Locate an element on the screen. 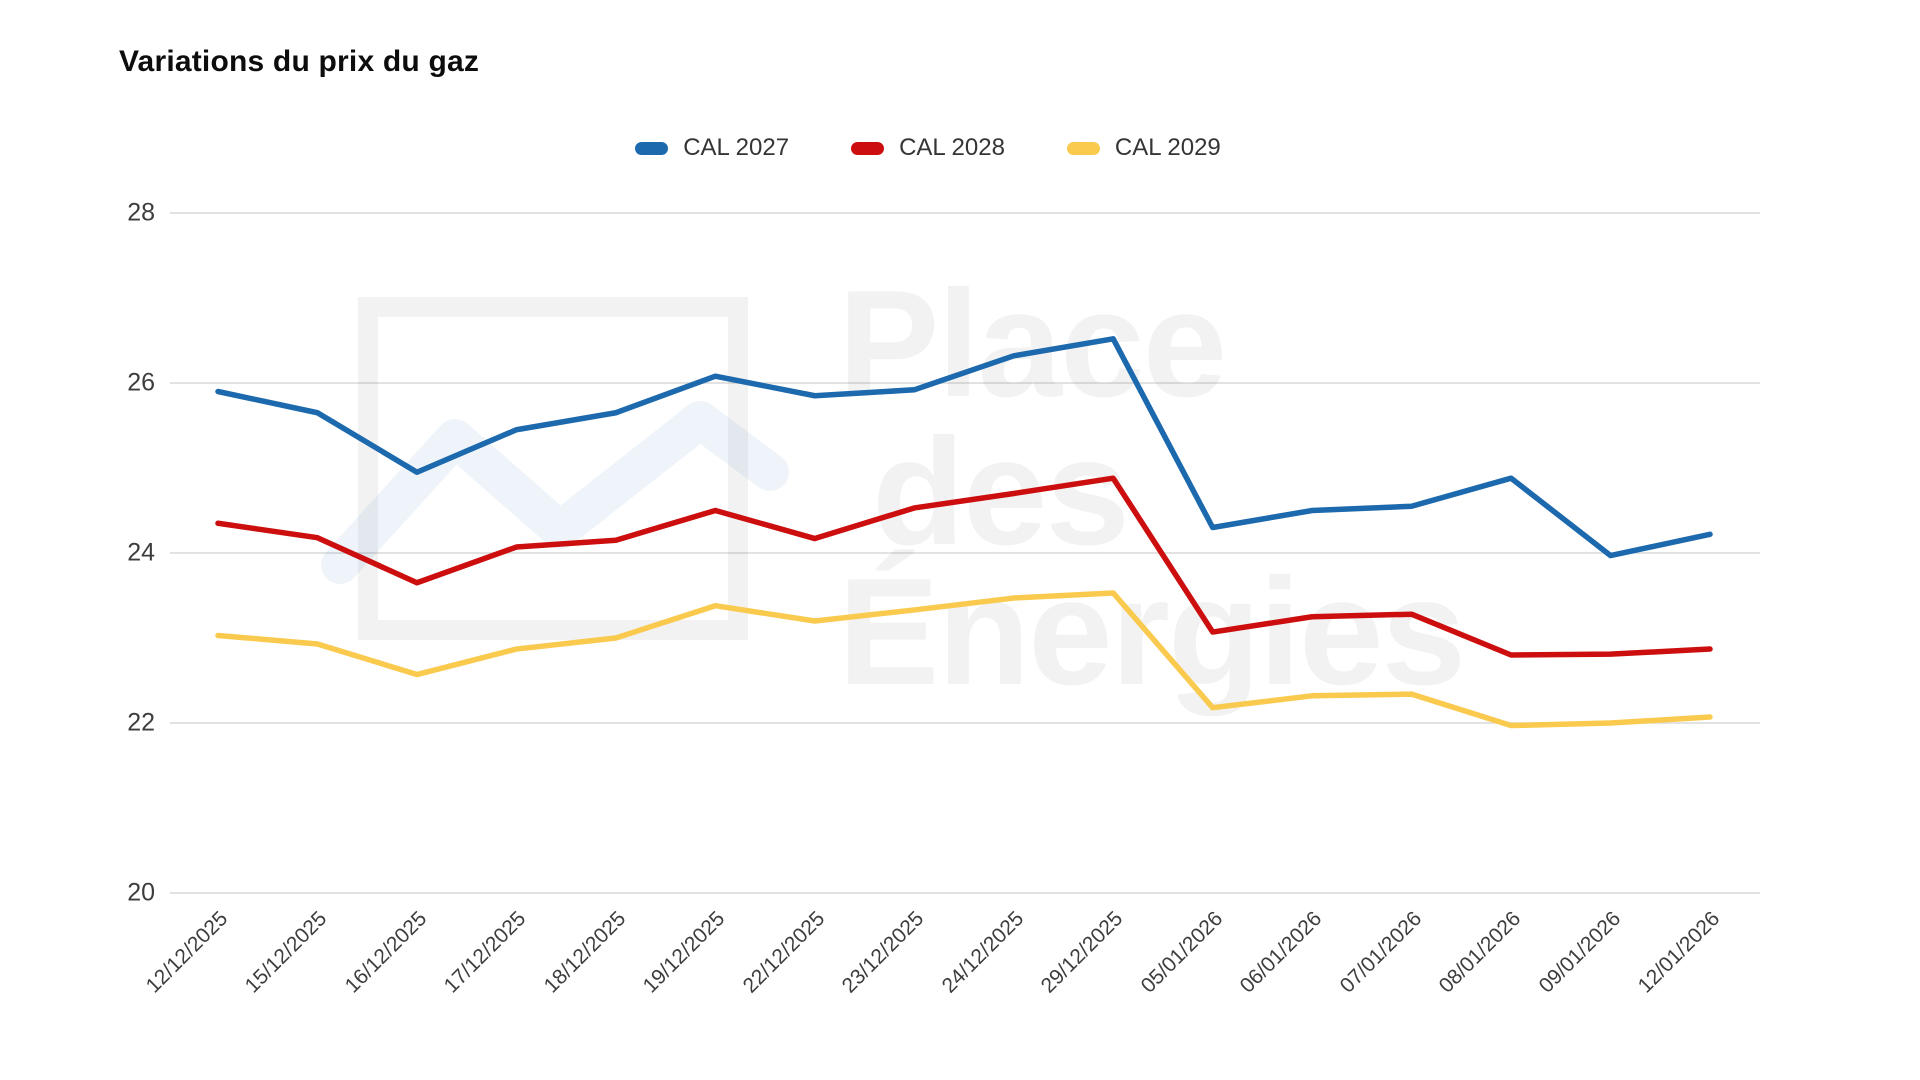 The height and width of the screenshot is (1080, 1920). legend-item-cal-2029: CAL 2029 is located at coordinates (1143, 148).